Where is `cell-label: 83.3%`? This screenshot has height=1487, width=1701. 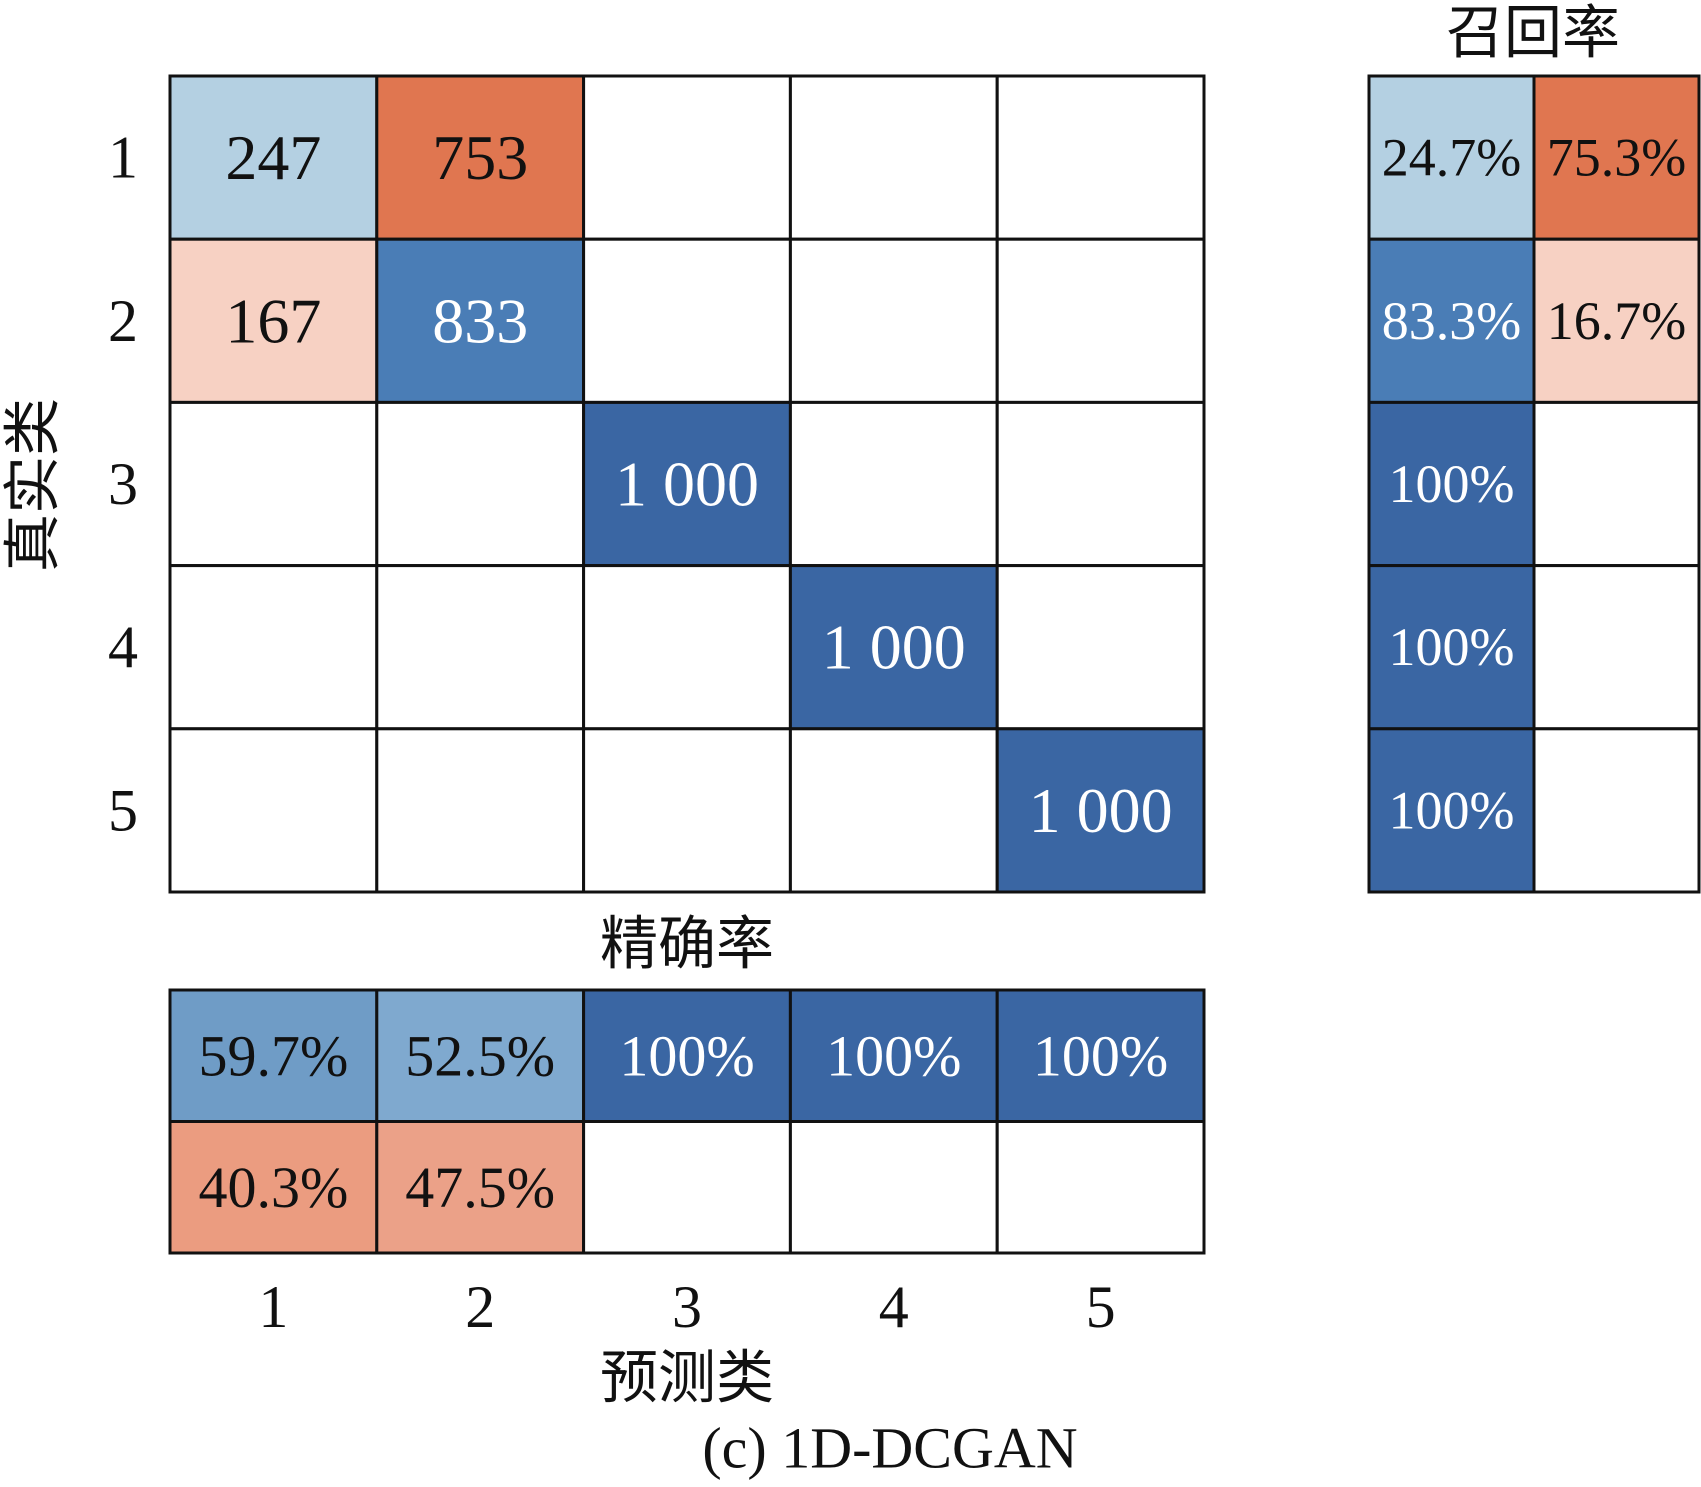 cell-label: 83.3% is located at coordinates (1451, 321).